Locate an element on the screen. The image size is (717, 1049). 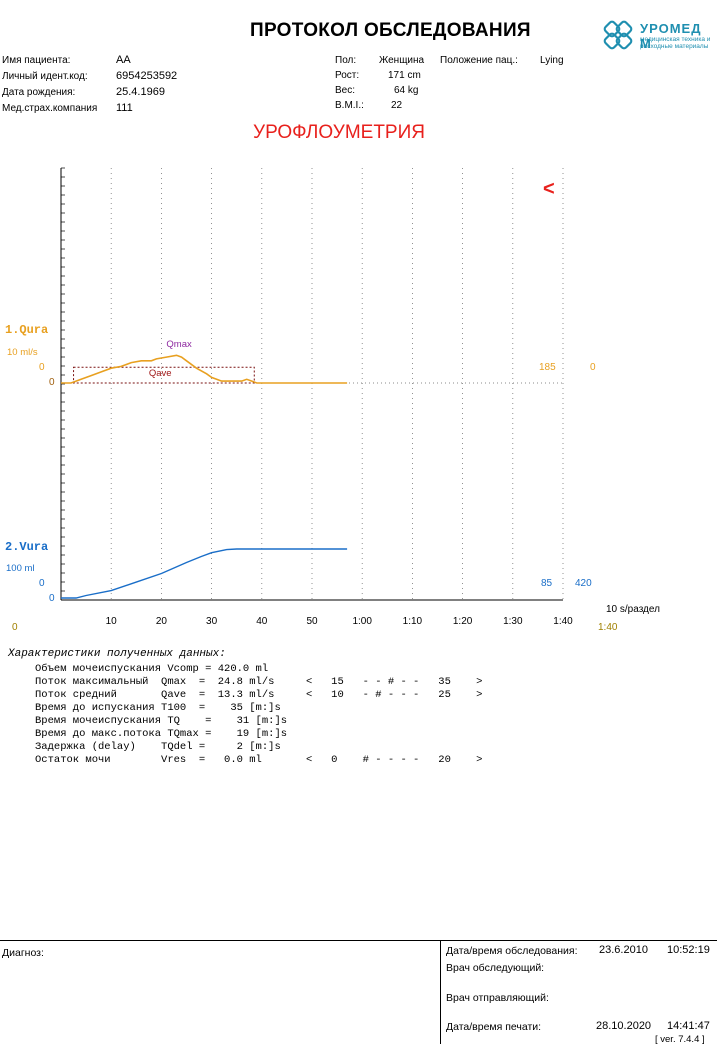
x-tick-label: 1:20 is located at coordinates (463, 621).